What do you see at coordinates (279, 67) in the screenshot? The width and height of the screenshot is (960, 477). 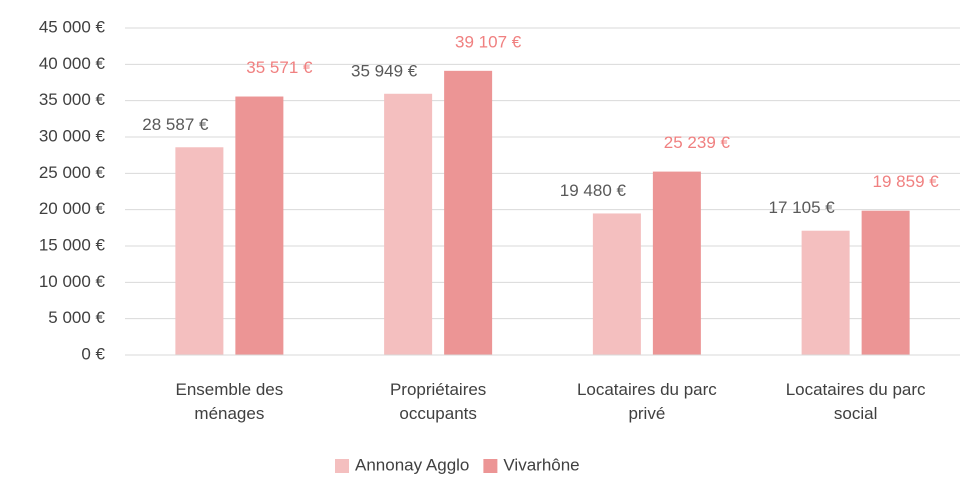 I see `value-label: 35 571 €` at bounding box center [279, 67].